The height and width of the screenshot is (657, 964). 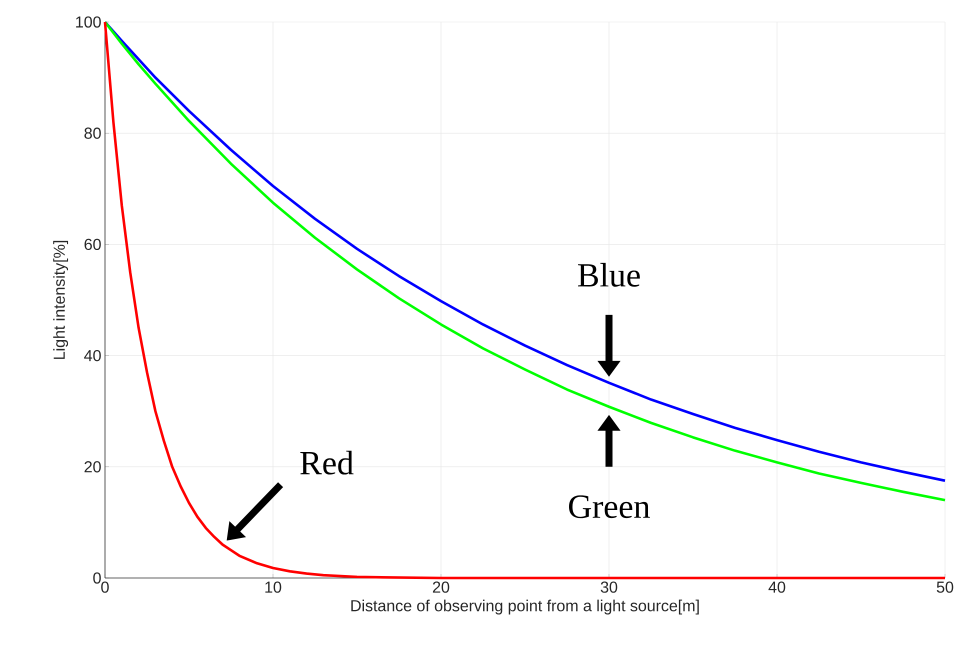 What do you see at coordinates (273, 587) in the screenshot?
I see `x-tick-label: 10` at bounding box center [273, 587].